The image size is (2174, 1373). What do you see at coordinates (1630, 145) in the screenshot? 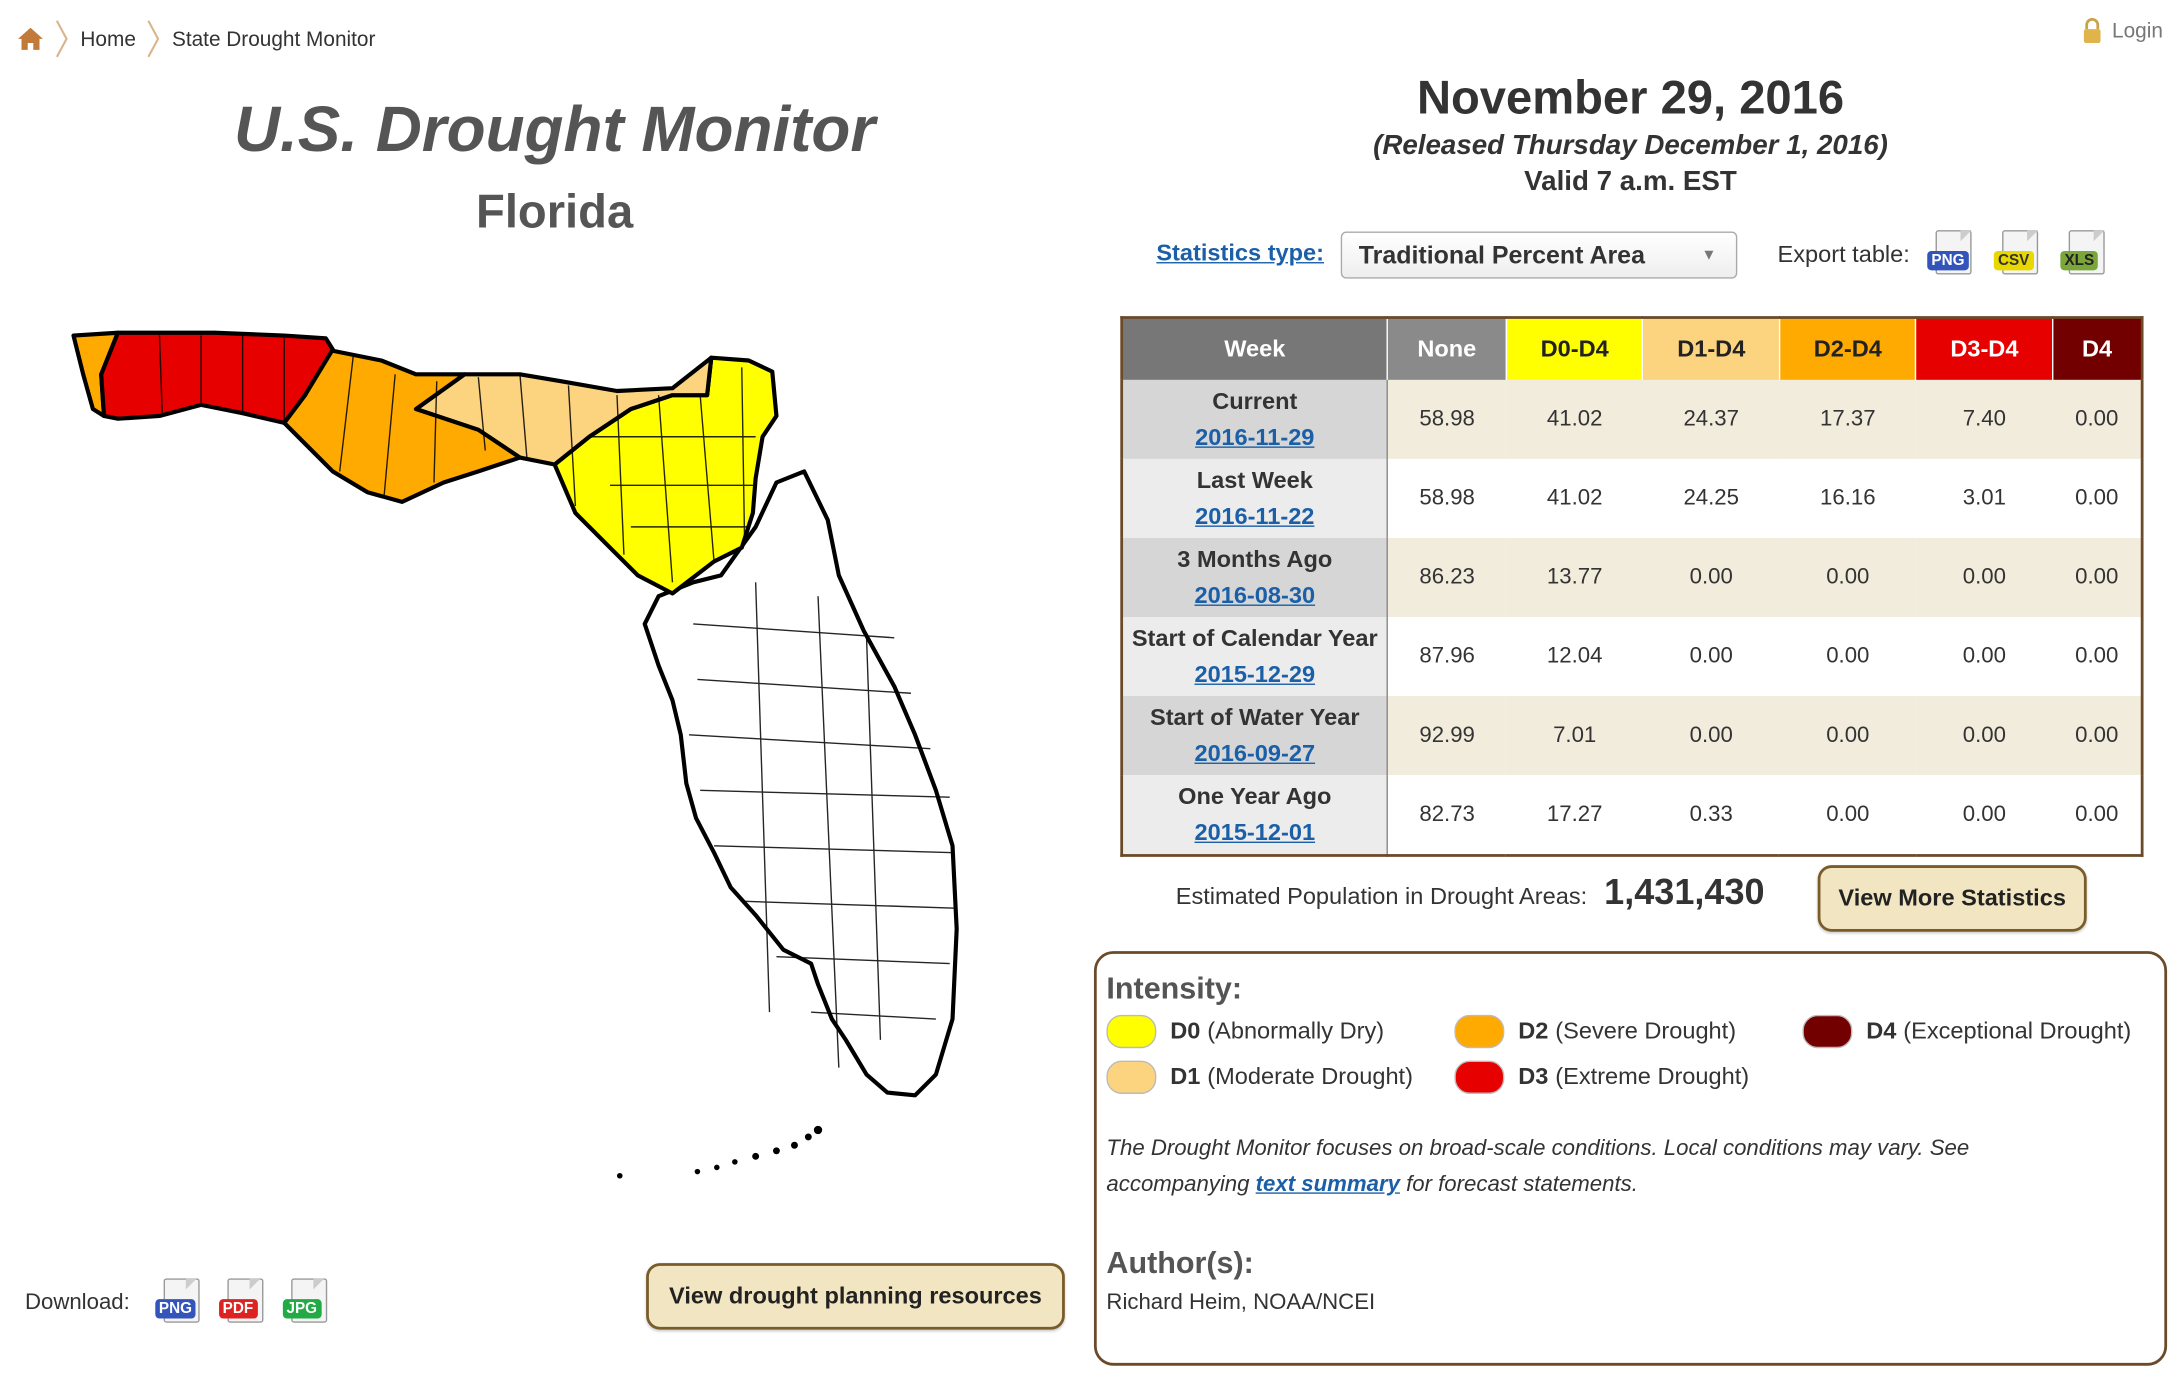
I see `release-date: (Released Thursday December 1, 2016)` at bounding box center [1630, 145].